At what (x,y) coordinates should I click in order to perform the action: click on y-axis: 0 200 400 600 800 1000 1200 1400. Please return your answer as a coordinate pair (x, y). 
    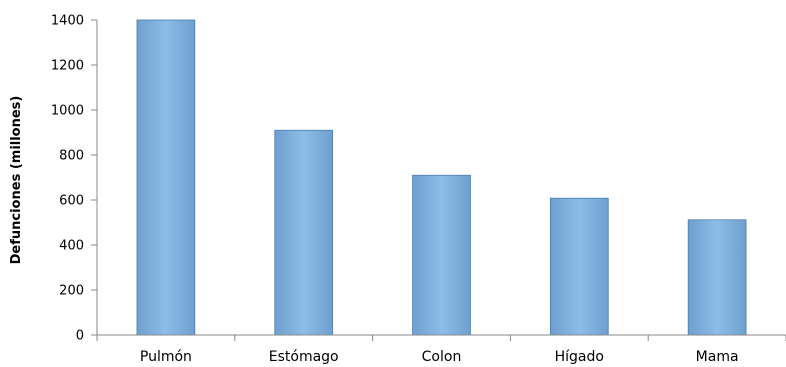
    Looking at the image, I should click on (74, 179).